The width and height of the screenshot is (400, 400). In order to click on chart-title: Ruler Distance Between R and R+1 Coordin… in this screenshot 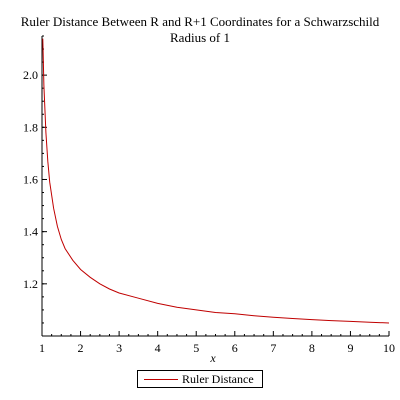, I will do `click(200, 30)`.